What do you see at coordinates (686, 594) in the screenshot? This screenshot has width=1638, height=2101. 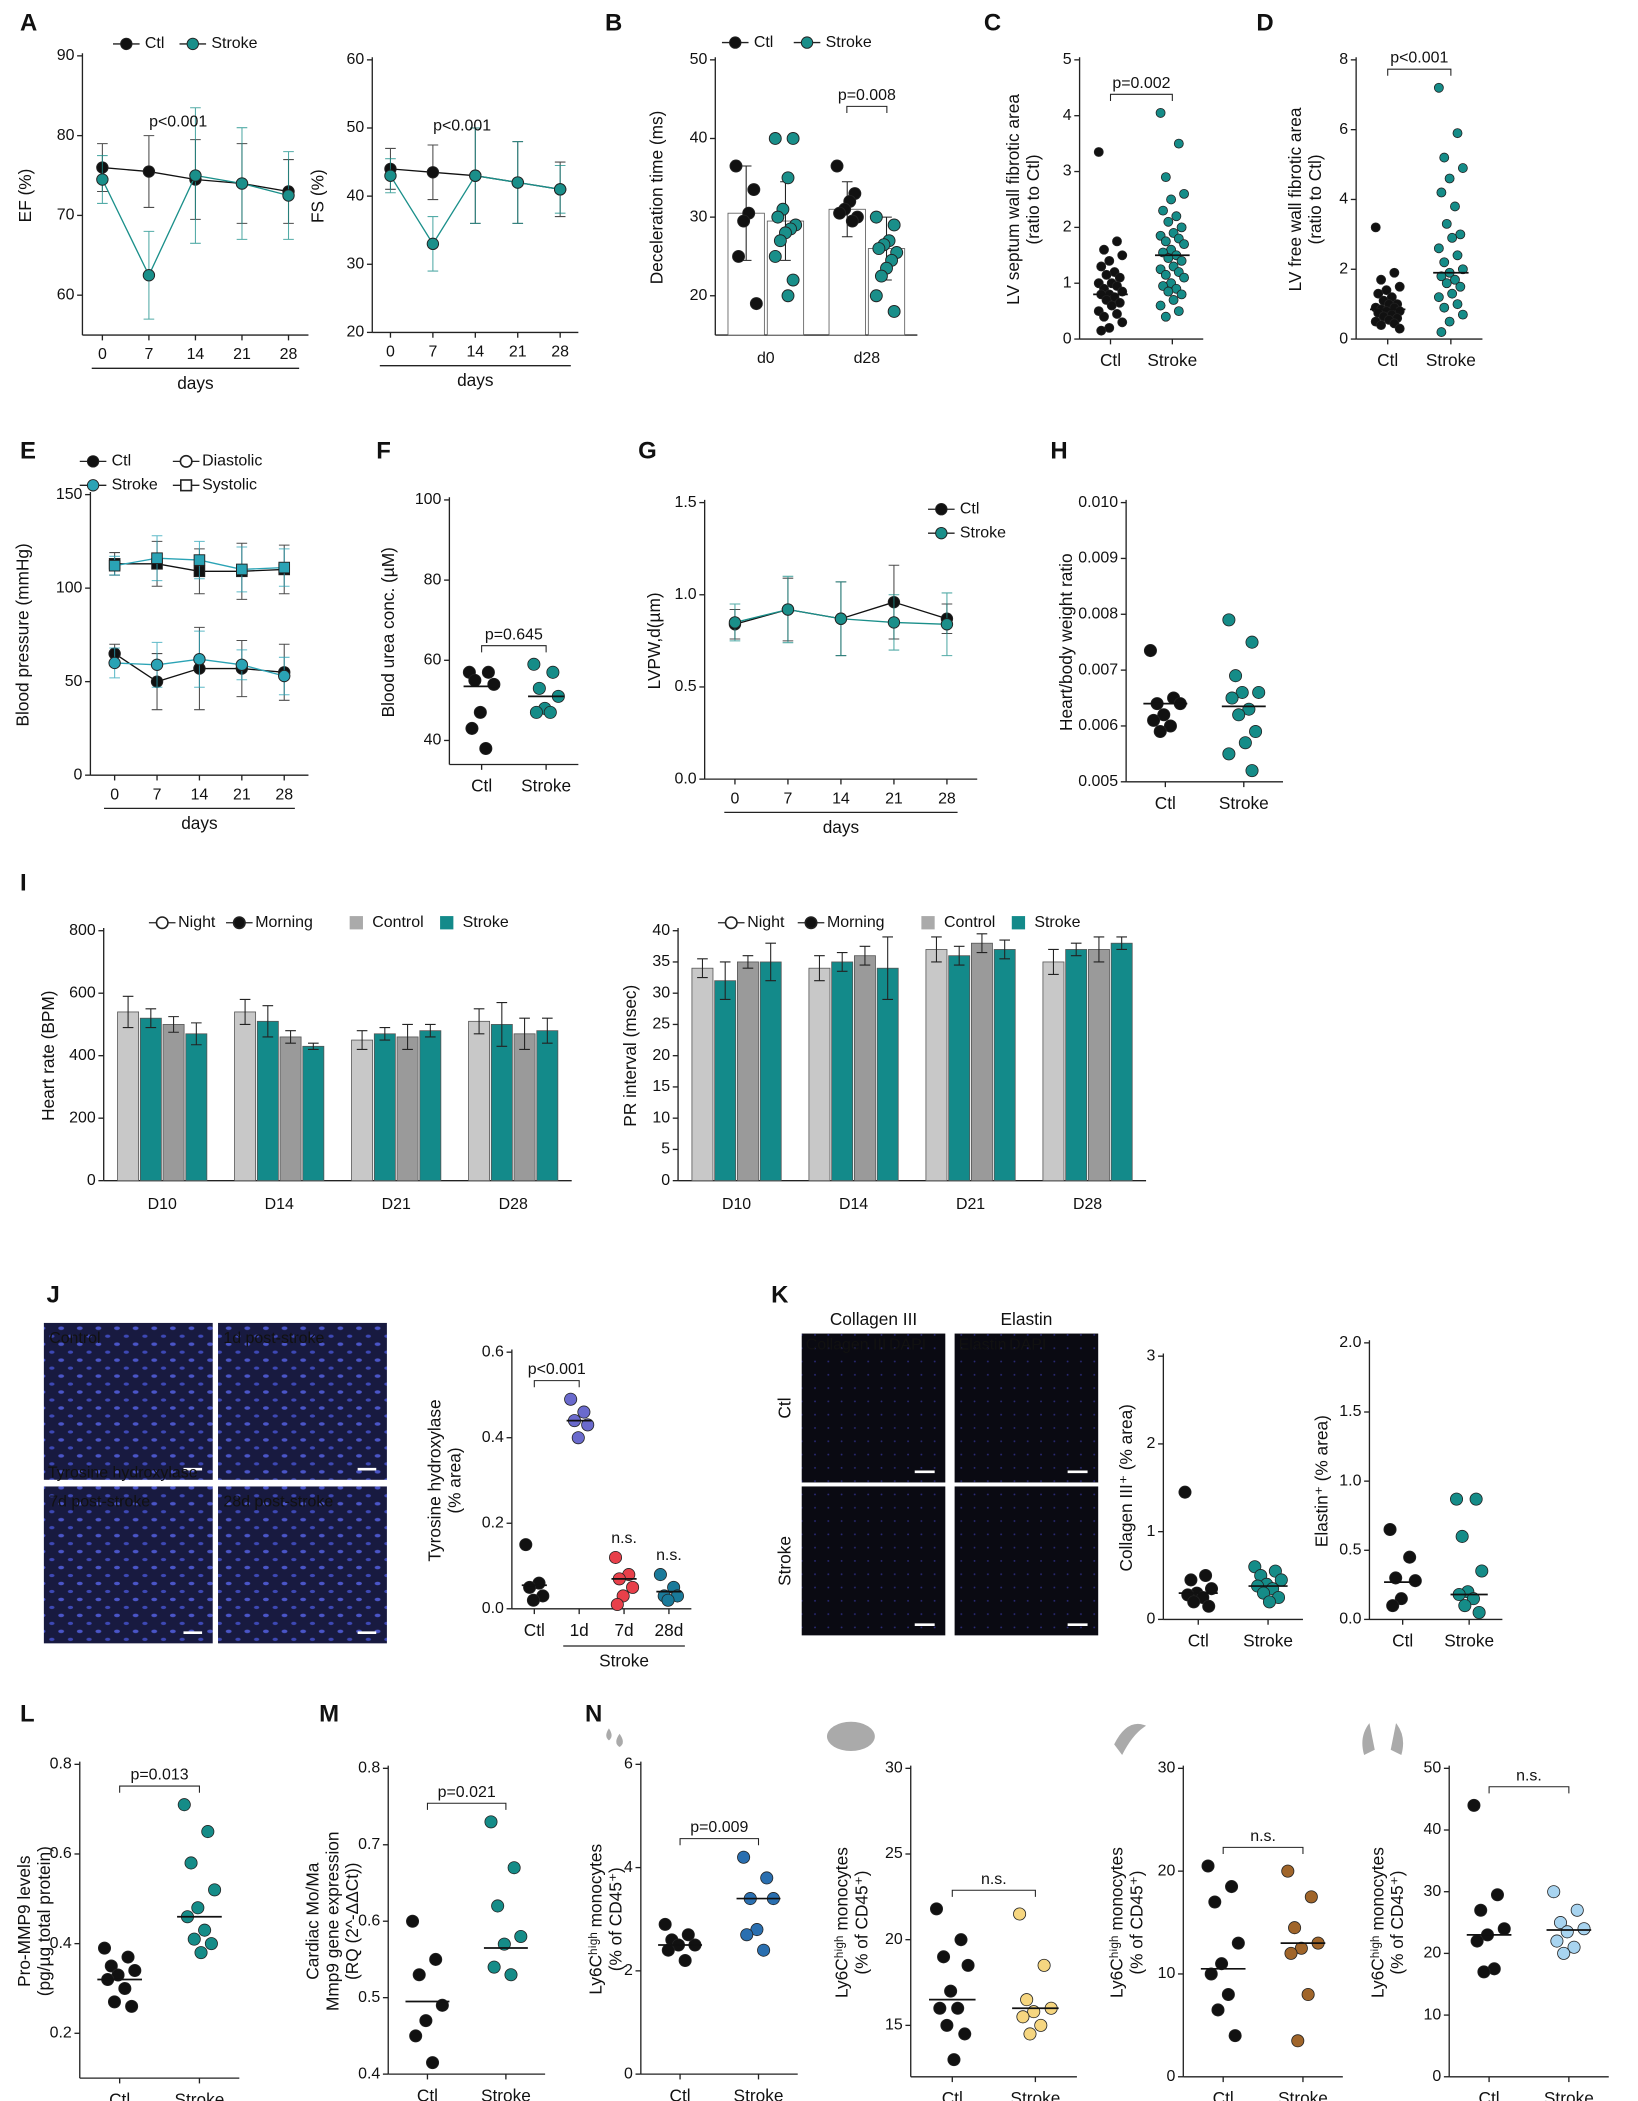 I see `y-tick-label: 1.0` at bounding box center [686, 594].